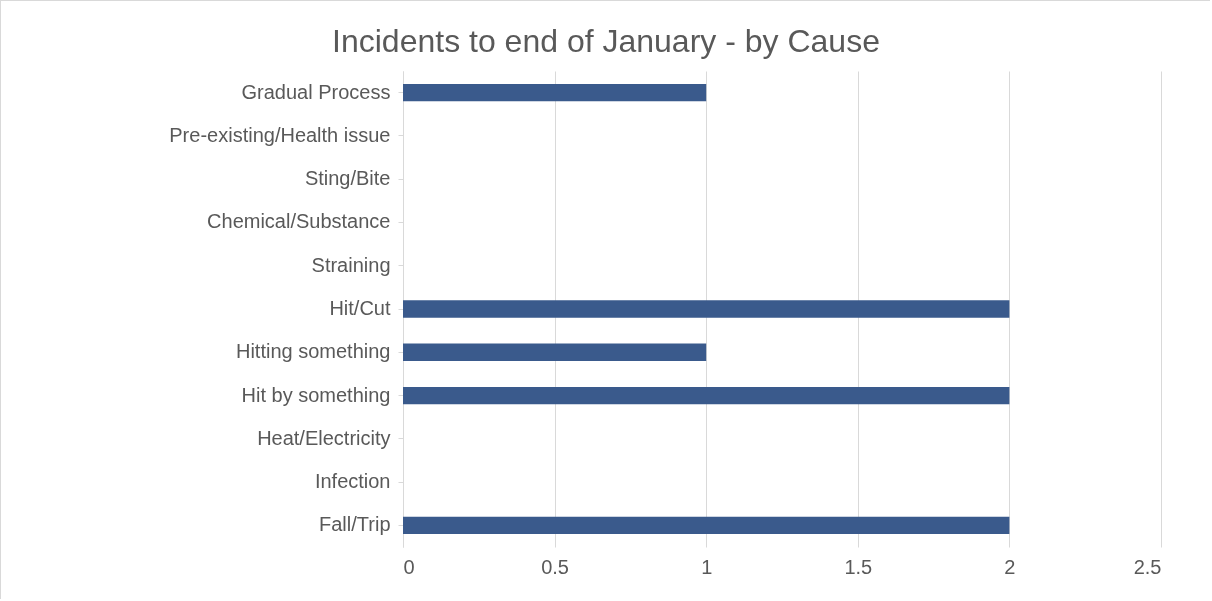 The image size is (1212, 601). What do you see at coordinates (347, 178) in the screenshot?
I see `y-tick-label: Sting/Bite` at bounding box center [347, 178].